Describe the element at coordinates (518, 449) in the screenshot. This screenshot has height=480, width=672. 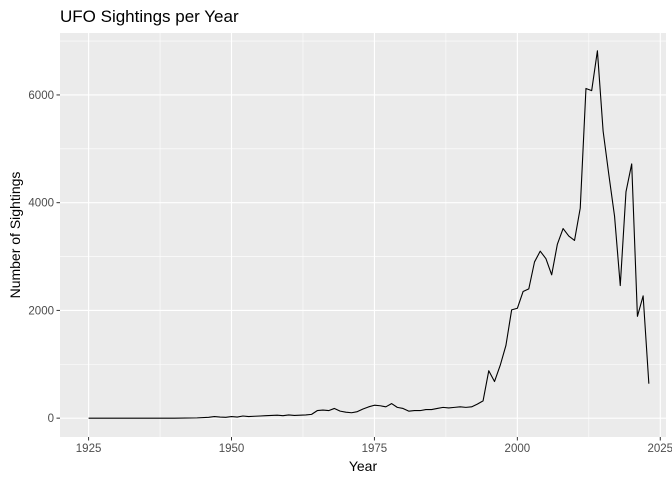
I see `x-tick-label: 2000` at that location.